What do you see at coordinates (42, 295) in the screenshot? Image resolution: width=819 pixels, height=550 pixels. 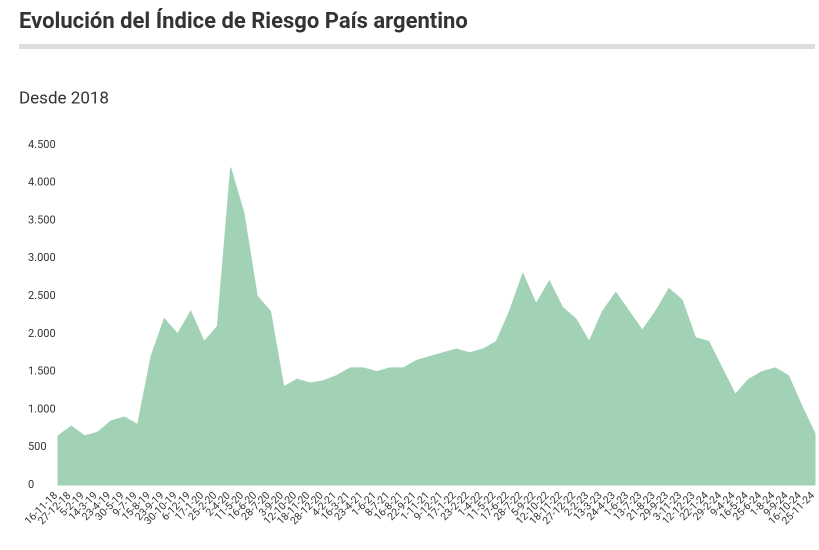 I see `y-tick-label: 2.500` at bounding box center [42, 295].